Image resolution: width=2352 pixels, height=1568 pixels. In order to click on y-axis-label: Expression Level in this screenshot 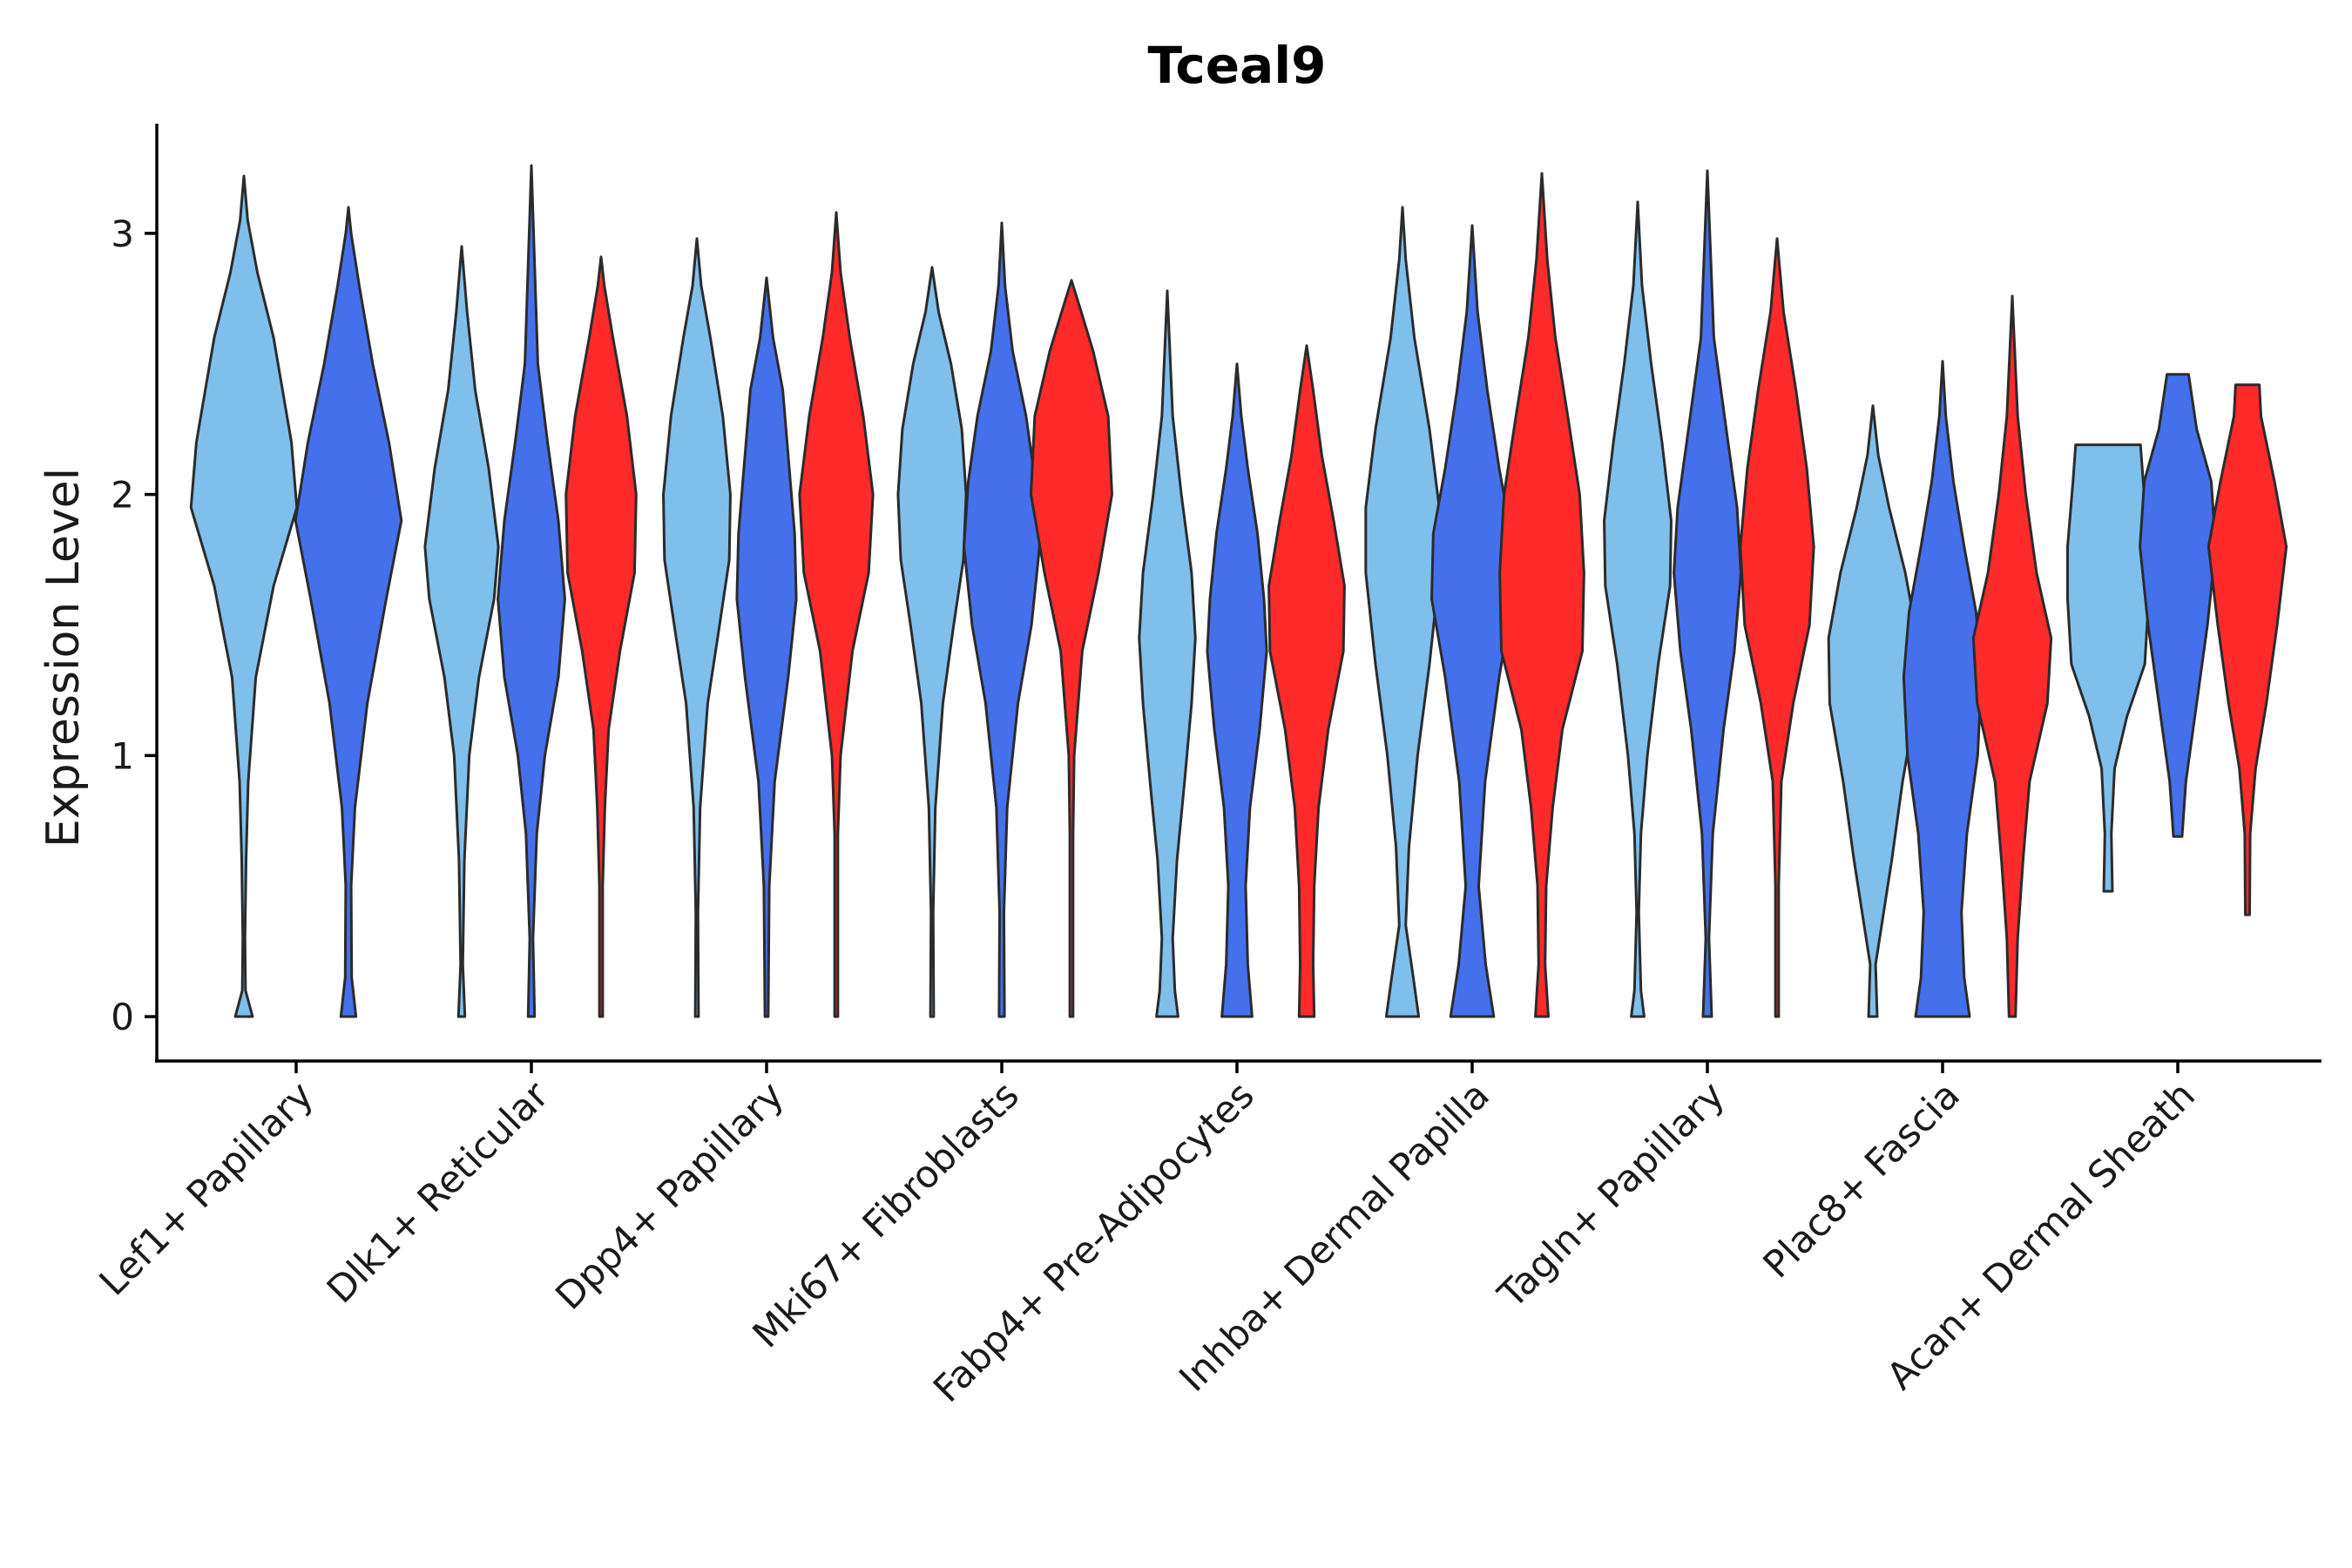, I will do `click(64, 658)`.